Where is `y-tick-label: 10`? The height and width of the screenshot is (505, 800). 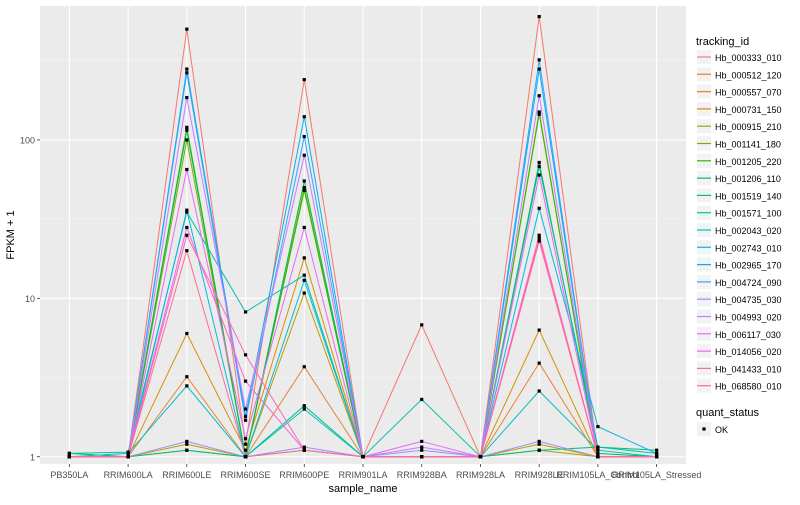
y-tick-label: 10 is located at coordinates (30, 299).